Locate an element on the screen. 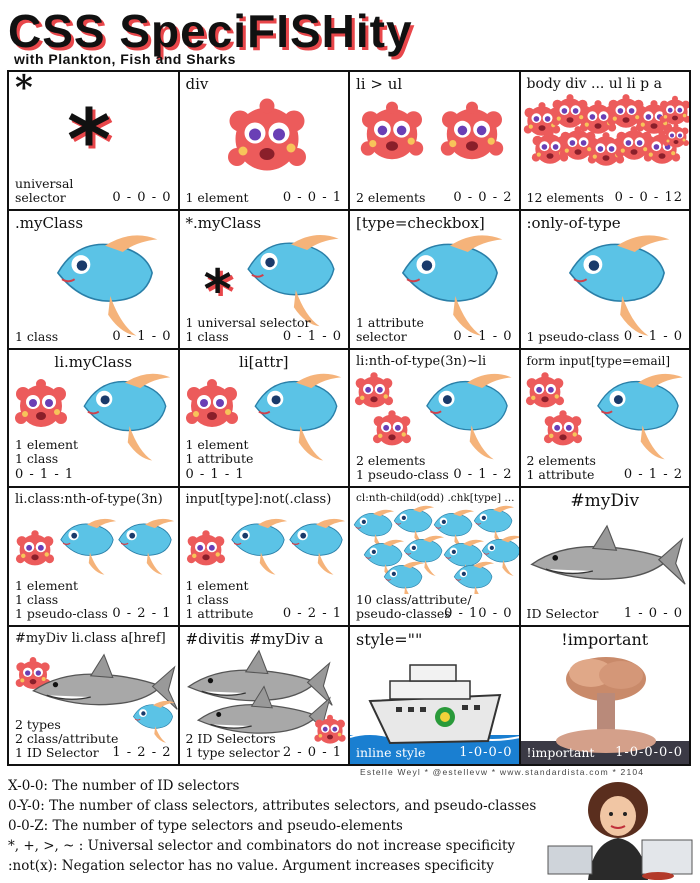 The height and width of the screenshot is (883, 700). cell-selector: *.myClass is located at coordinates (223, 222).